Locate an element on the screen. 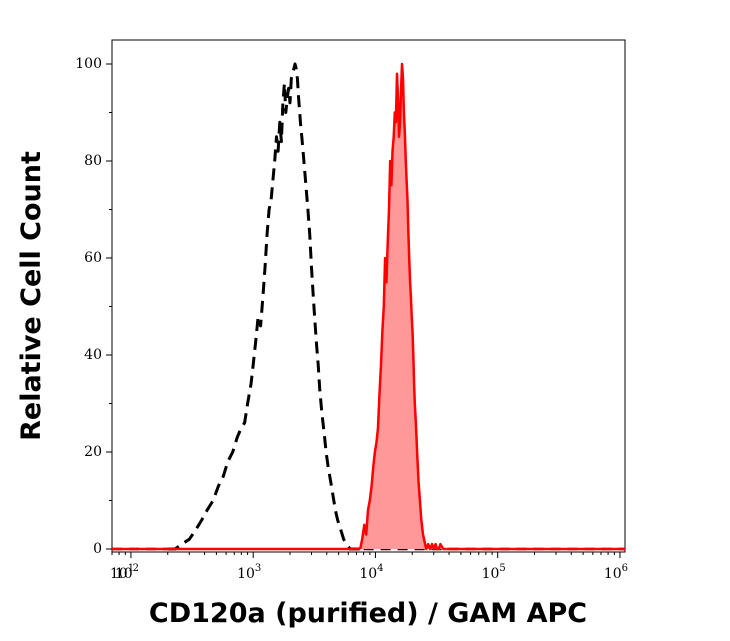  x-tick-label: 10⁵ is located at coordinates (494, 572).